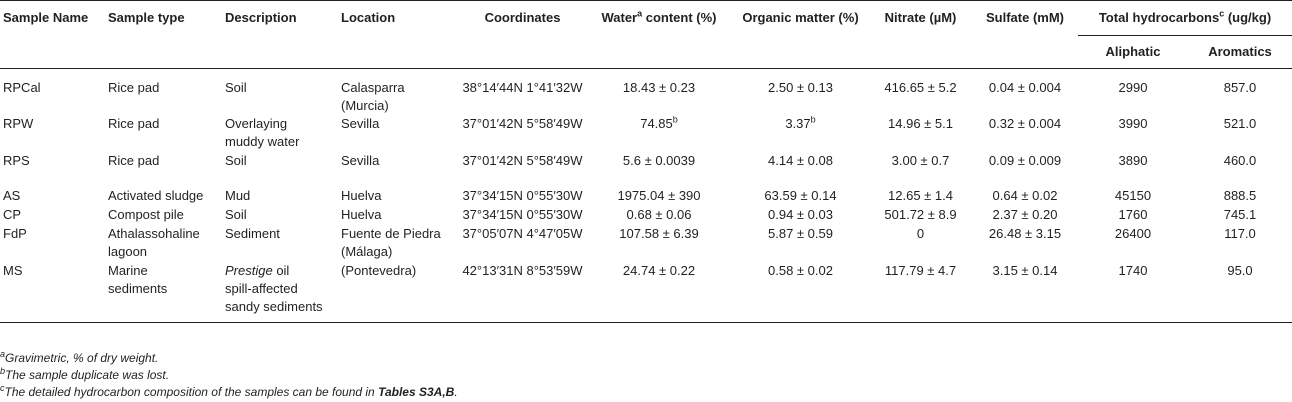 This screenshot has height=402, width=1292. What do you see at coordinates (1133, 87) in the screenshot?
I see `cell-aliphatic: 2990` at bounding box center [1133, 87].